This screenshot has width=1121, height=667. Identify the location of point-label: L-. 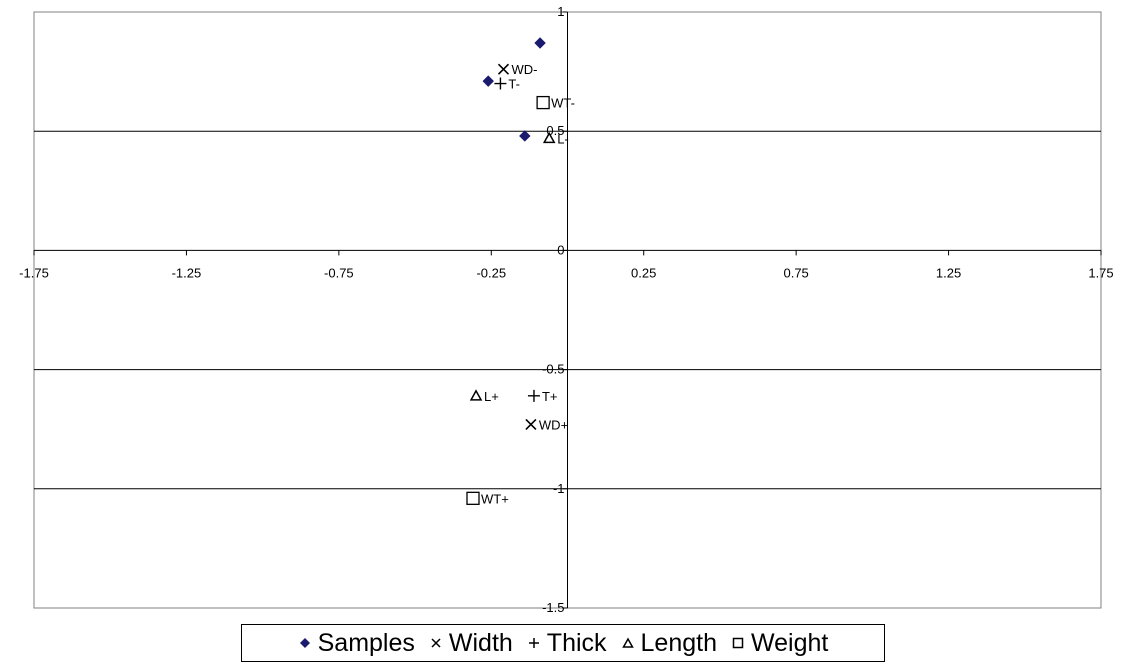
(563, 138).